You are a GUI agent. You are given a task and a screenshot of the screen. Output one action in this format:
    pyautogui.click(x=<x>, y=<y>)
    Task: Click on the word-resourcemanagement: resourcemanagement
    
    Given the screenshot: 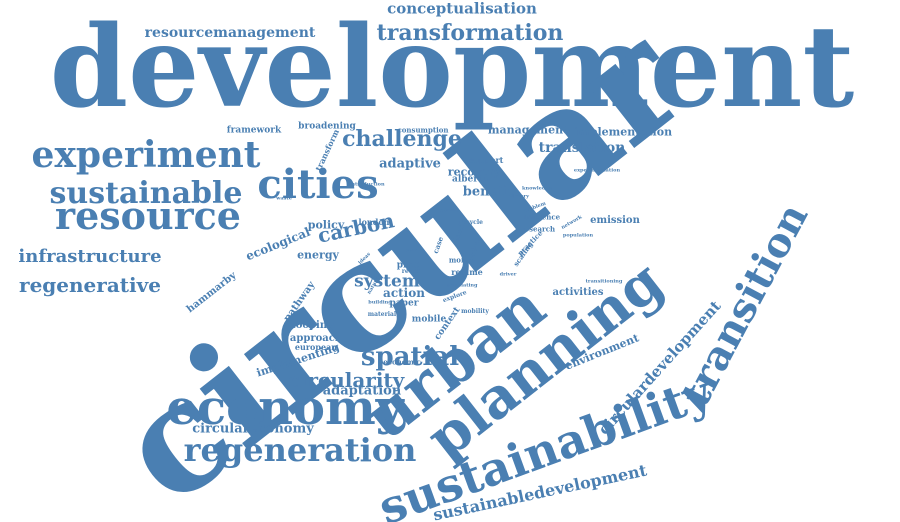 What is the action you would take?
    pyautogui.click(x=230, y=33)
    